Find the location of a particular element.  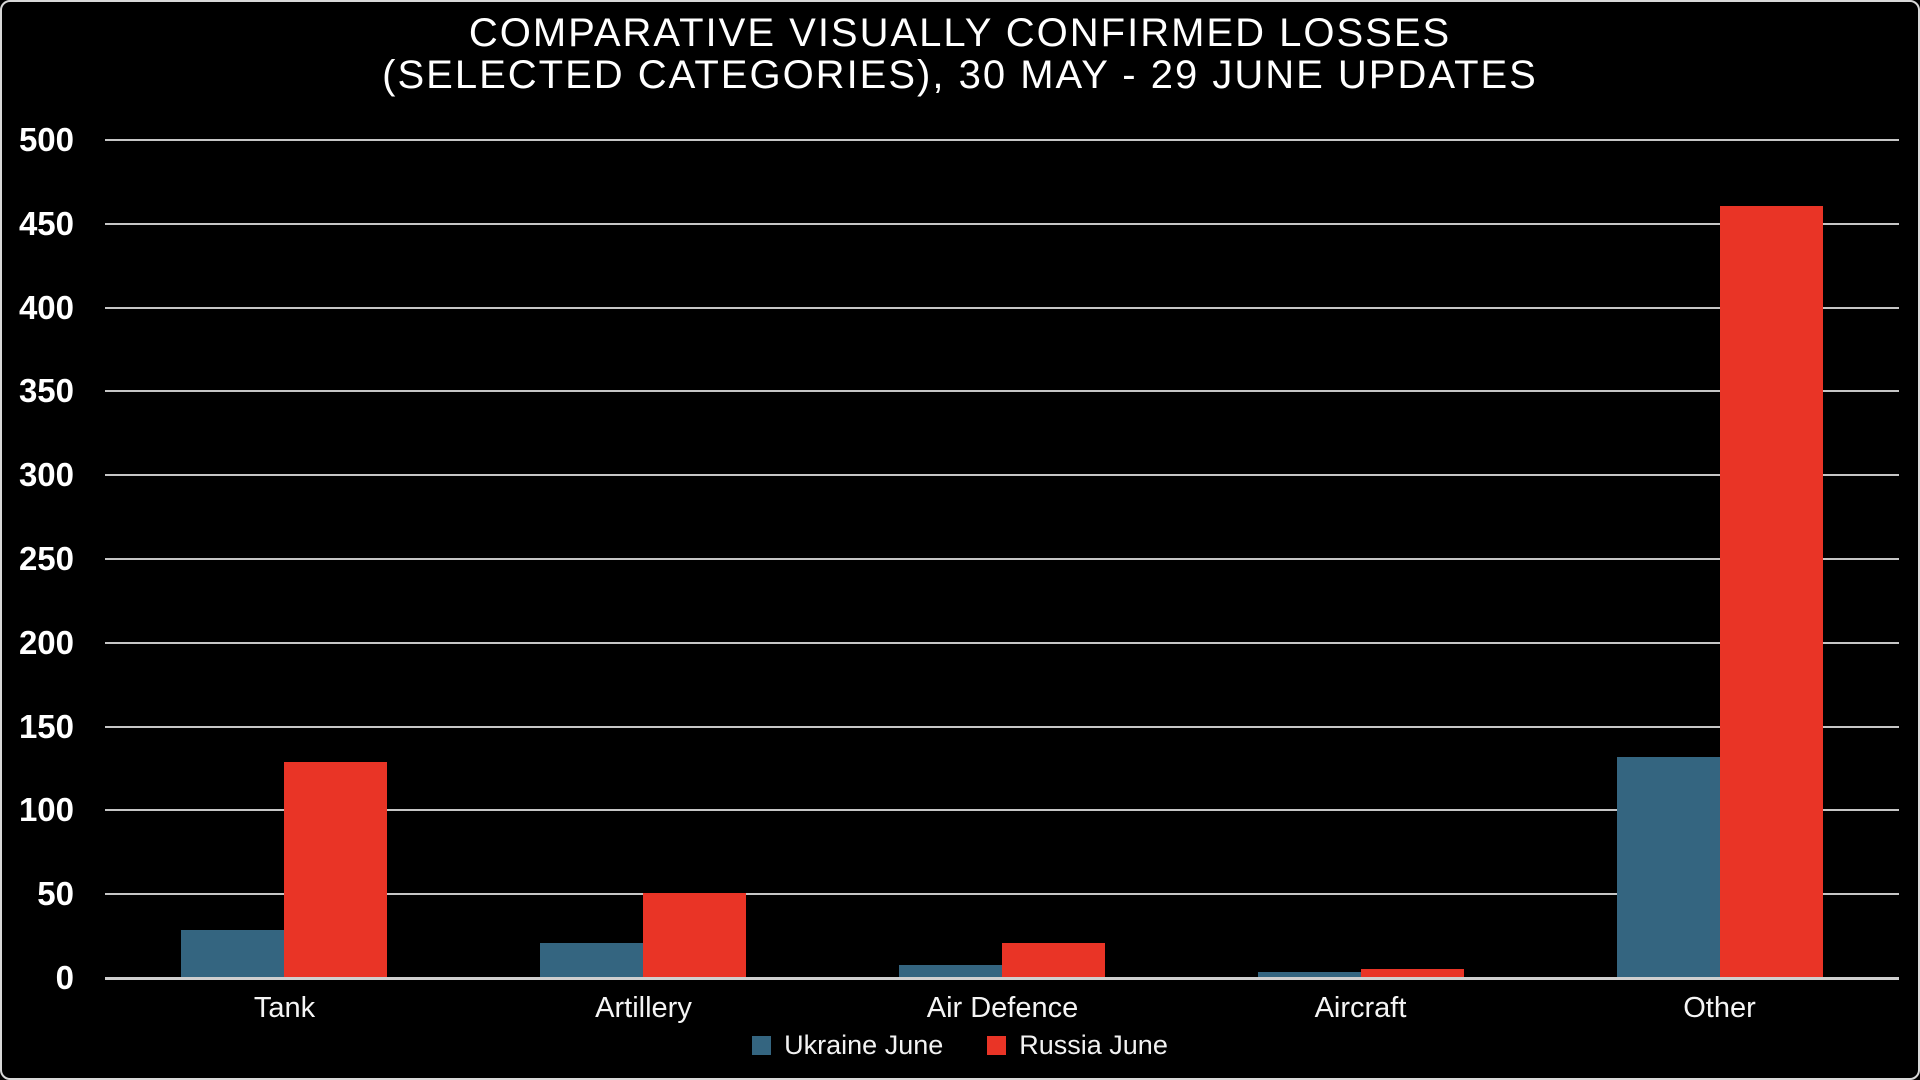

legend-item-russia-june: Russia June is located at coordinates (1077, 1045).